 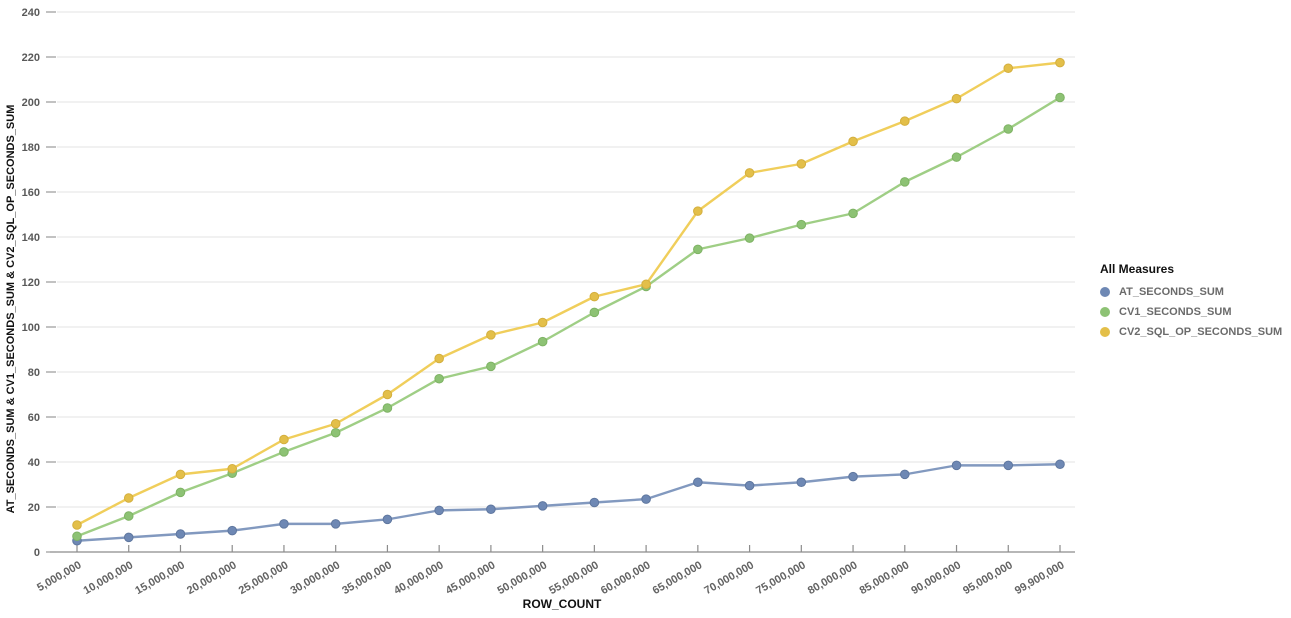 I want to click on y-tick-label: 0, so click(x=37, y=553).